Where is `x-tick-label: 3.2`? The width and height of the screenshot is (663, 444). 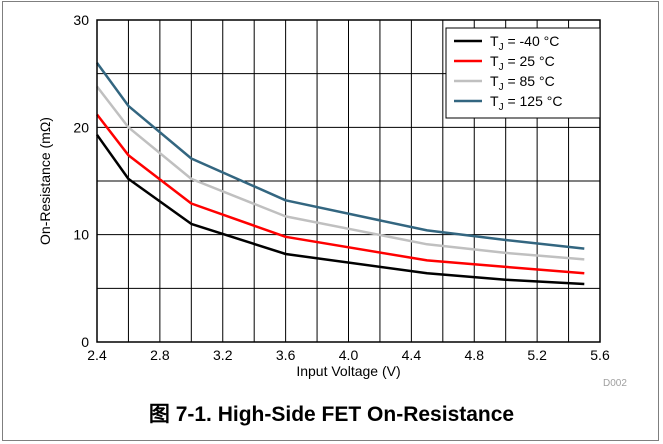
x-tick-label: 3.2 is located at coordinates (223, 355).